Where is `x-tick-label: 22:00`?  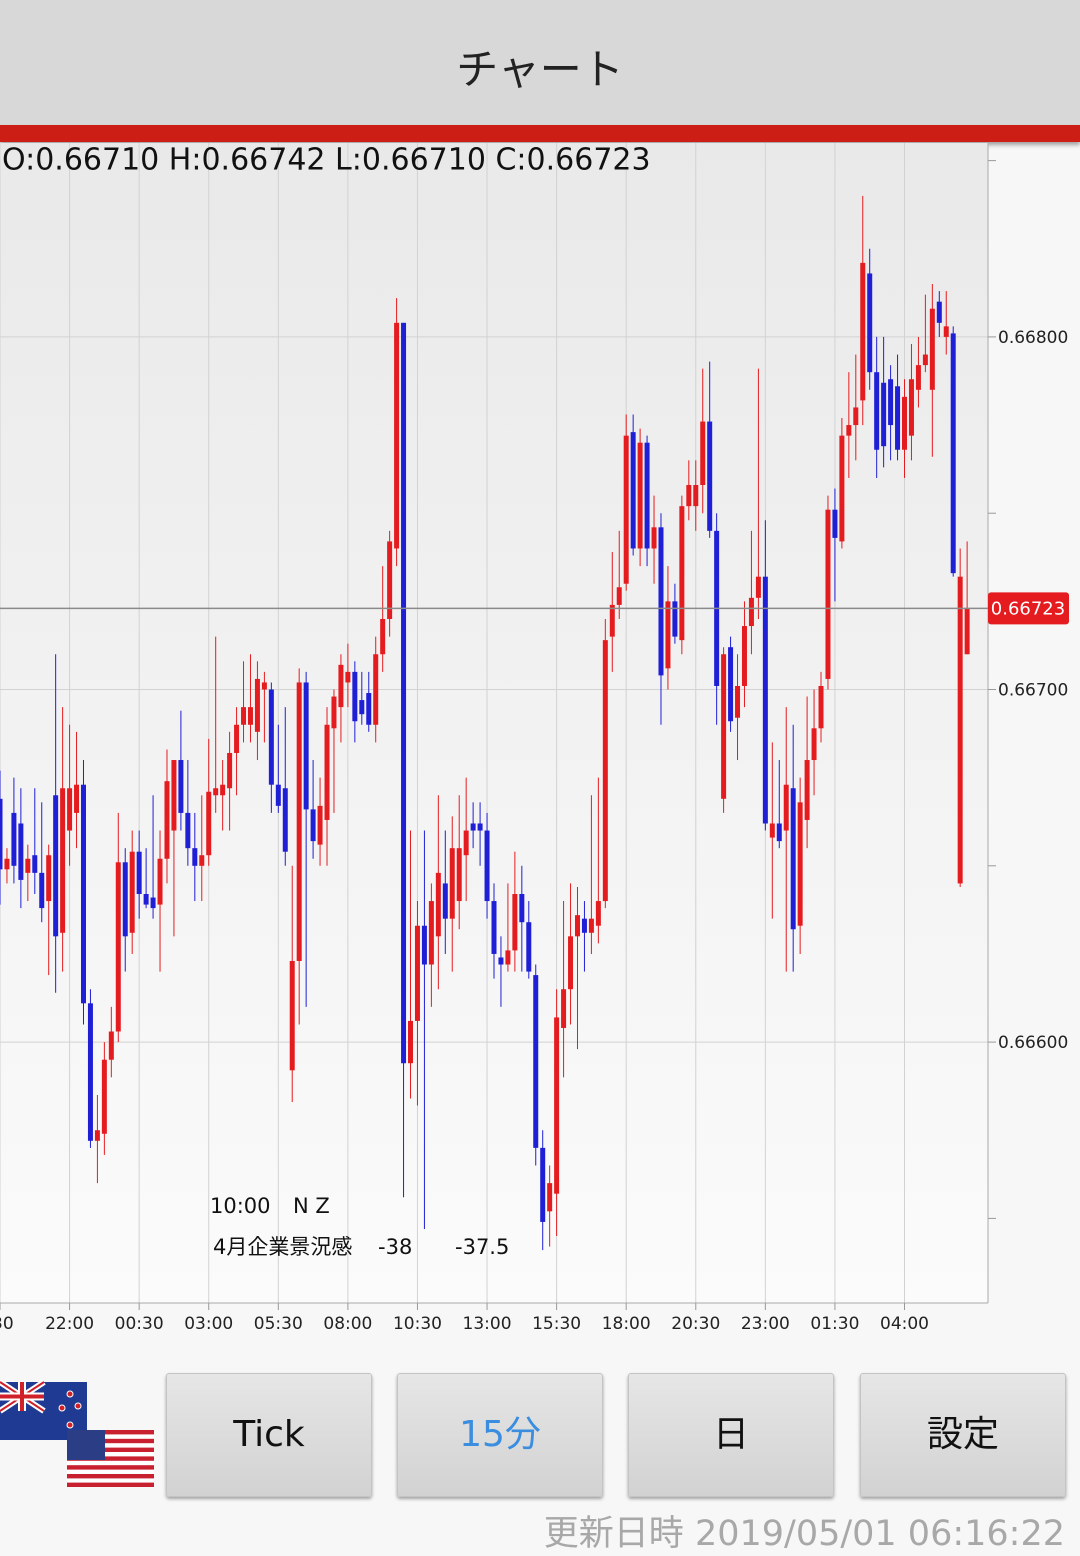 x-tick-label: 22:00 is located at coordinates (69, 1324).